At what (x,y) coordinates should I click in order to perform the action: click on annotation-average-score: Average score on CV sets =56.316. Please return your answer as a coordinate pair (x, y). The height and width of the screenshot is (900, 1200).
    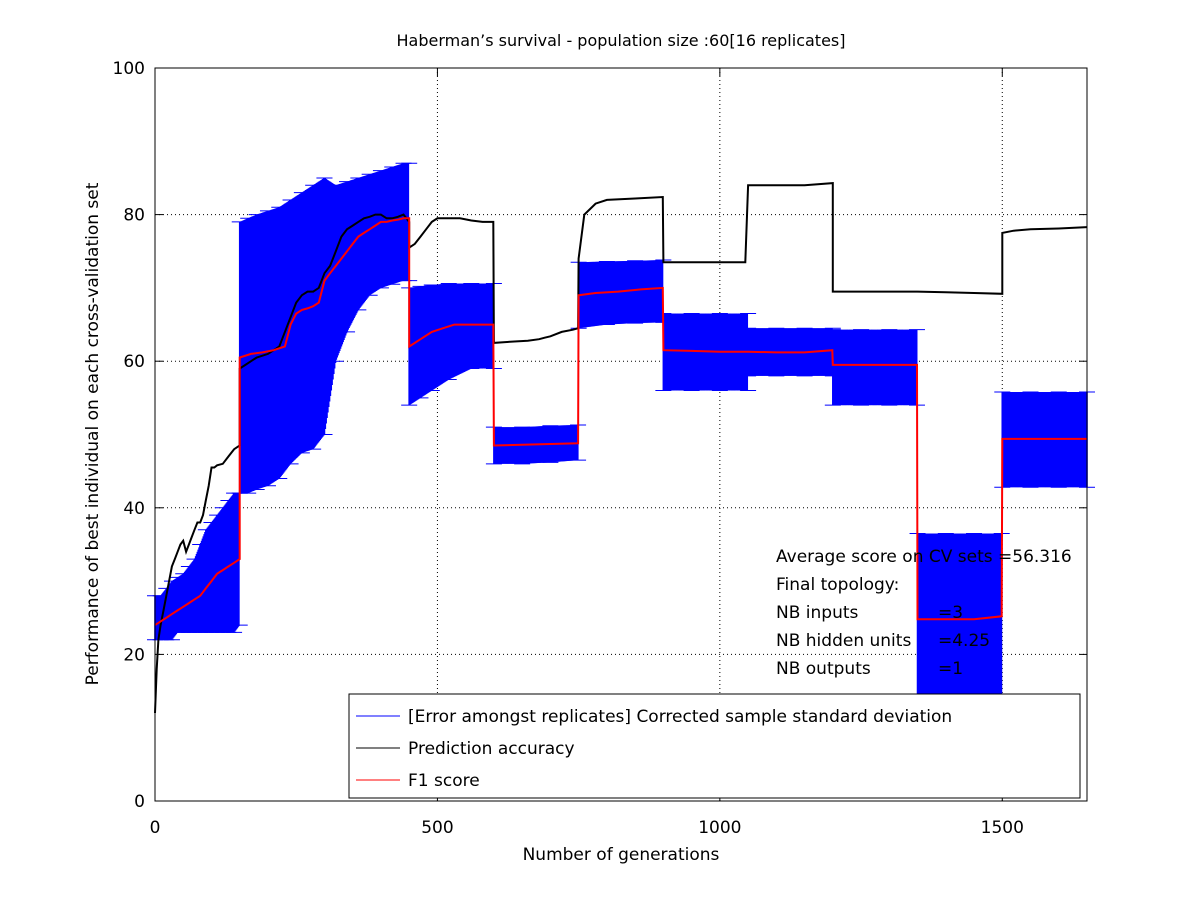
    Looking at the image, I should click on (924, 557).